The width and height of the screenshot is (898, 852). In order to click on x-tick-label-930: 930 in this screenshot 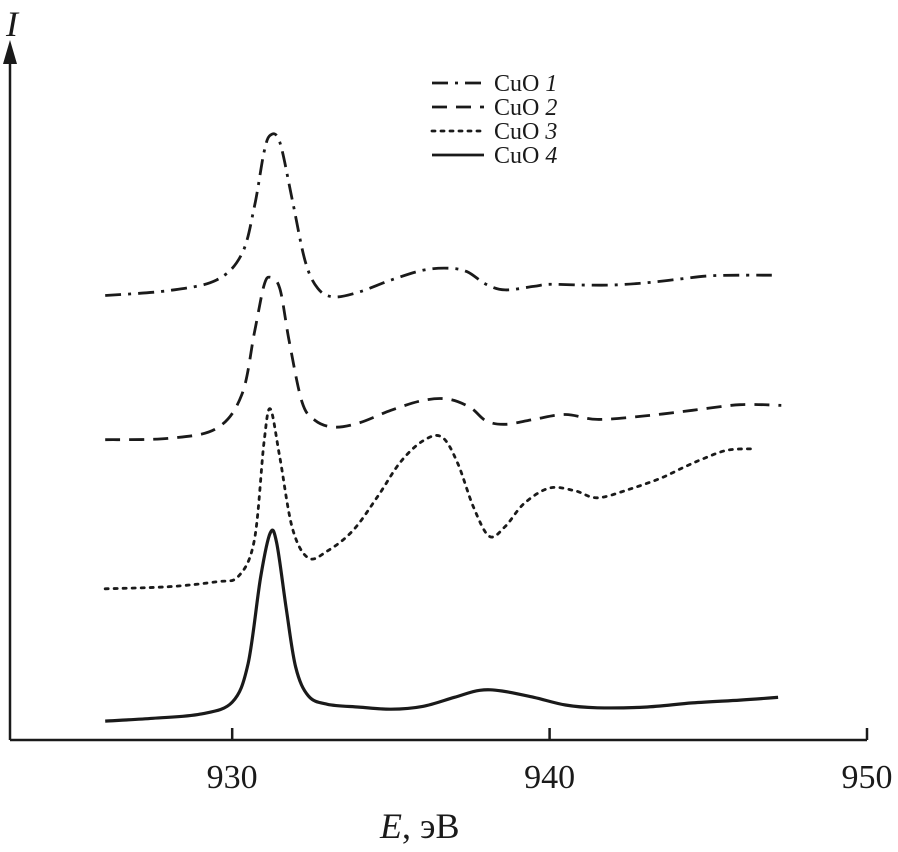, I will do `click(232, 777)`.